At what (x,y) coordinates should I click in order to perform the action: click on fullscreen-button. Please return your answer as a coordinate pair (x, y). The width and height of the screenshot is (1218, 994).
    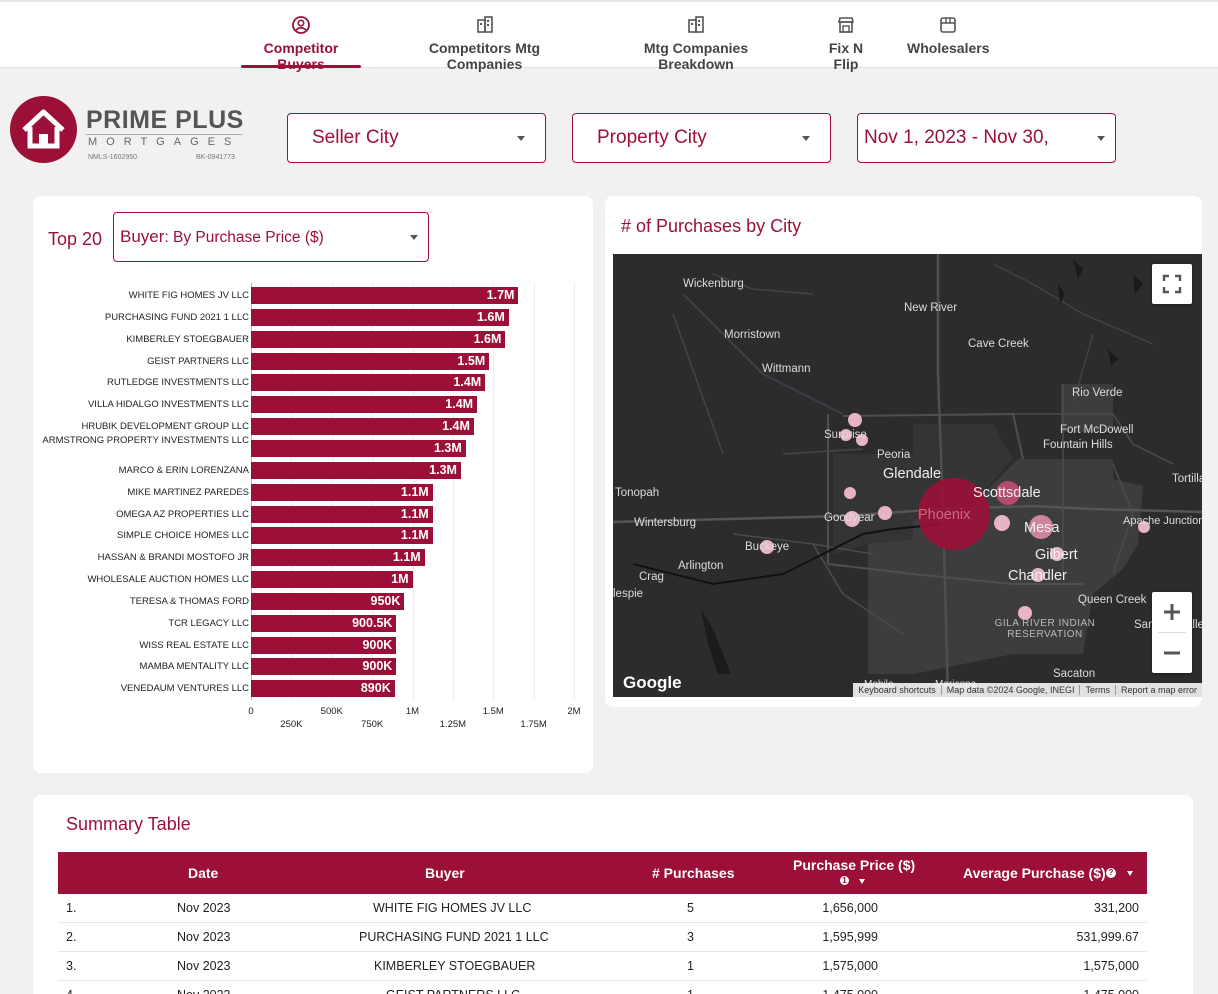
    Looking at the image, I should click on (1172, 284).